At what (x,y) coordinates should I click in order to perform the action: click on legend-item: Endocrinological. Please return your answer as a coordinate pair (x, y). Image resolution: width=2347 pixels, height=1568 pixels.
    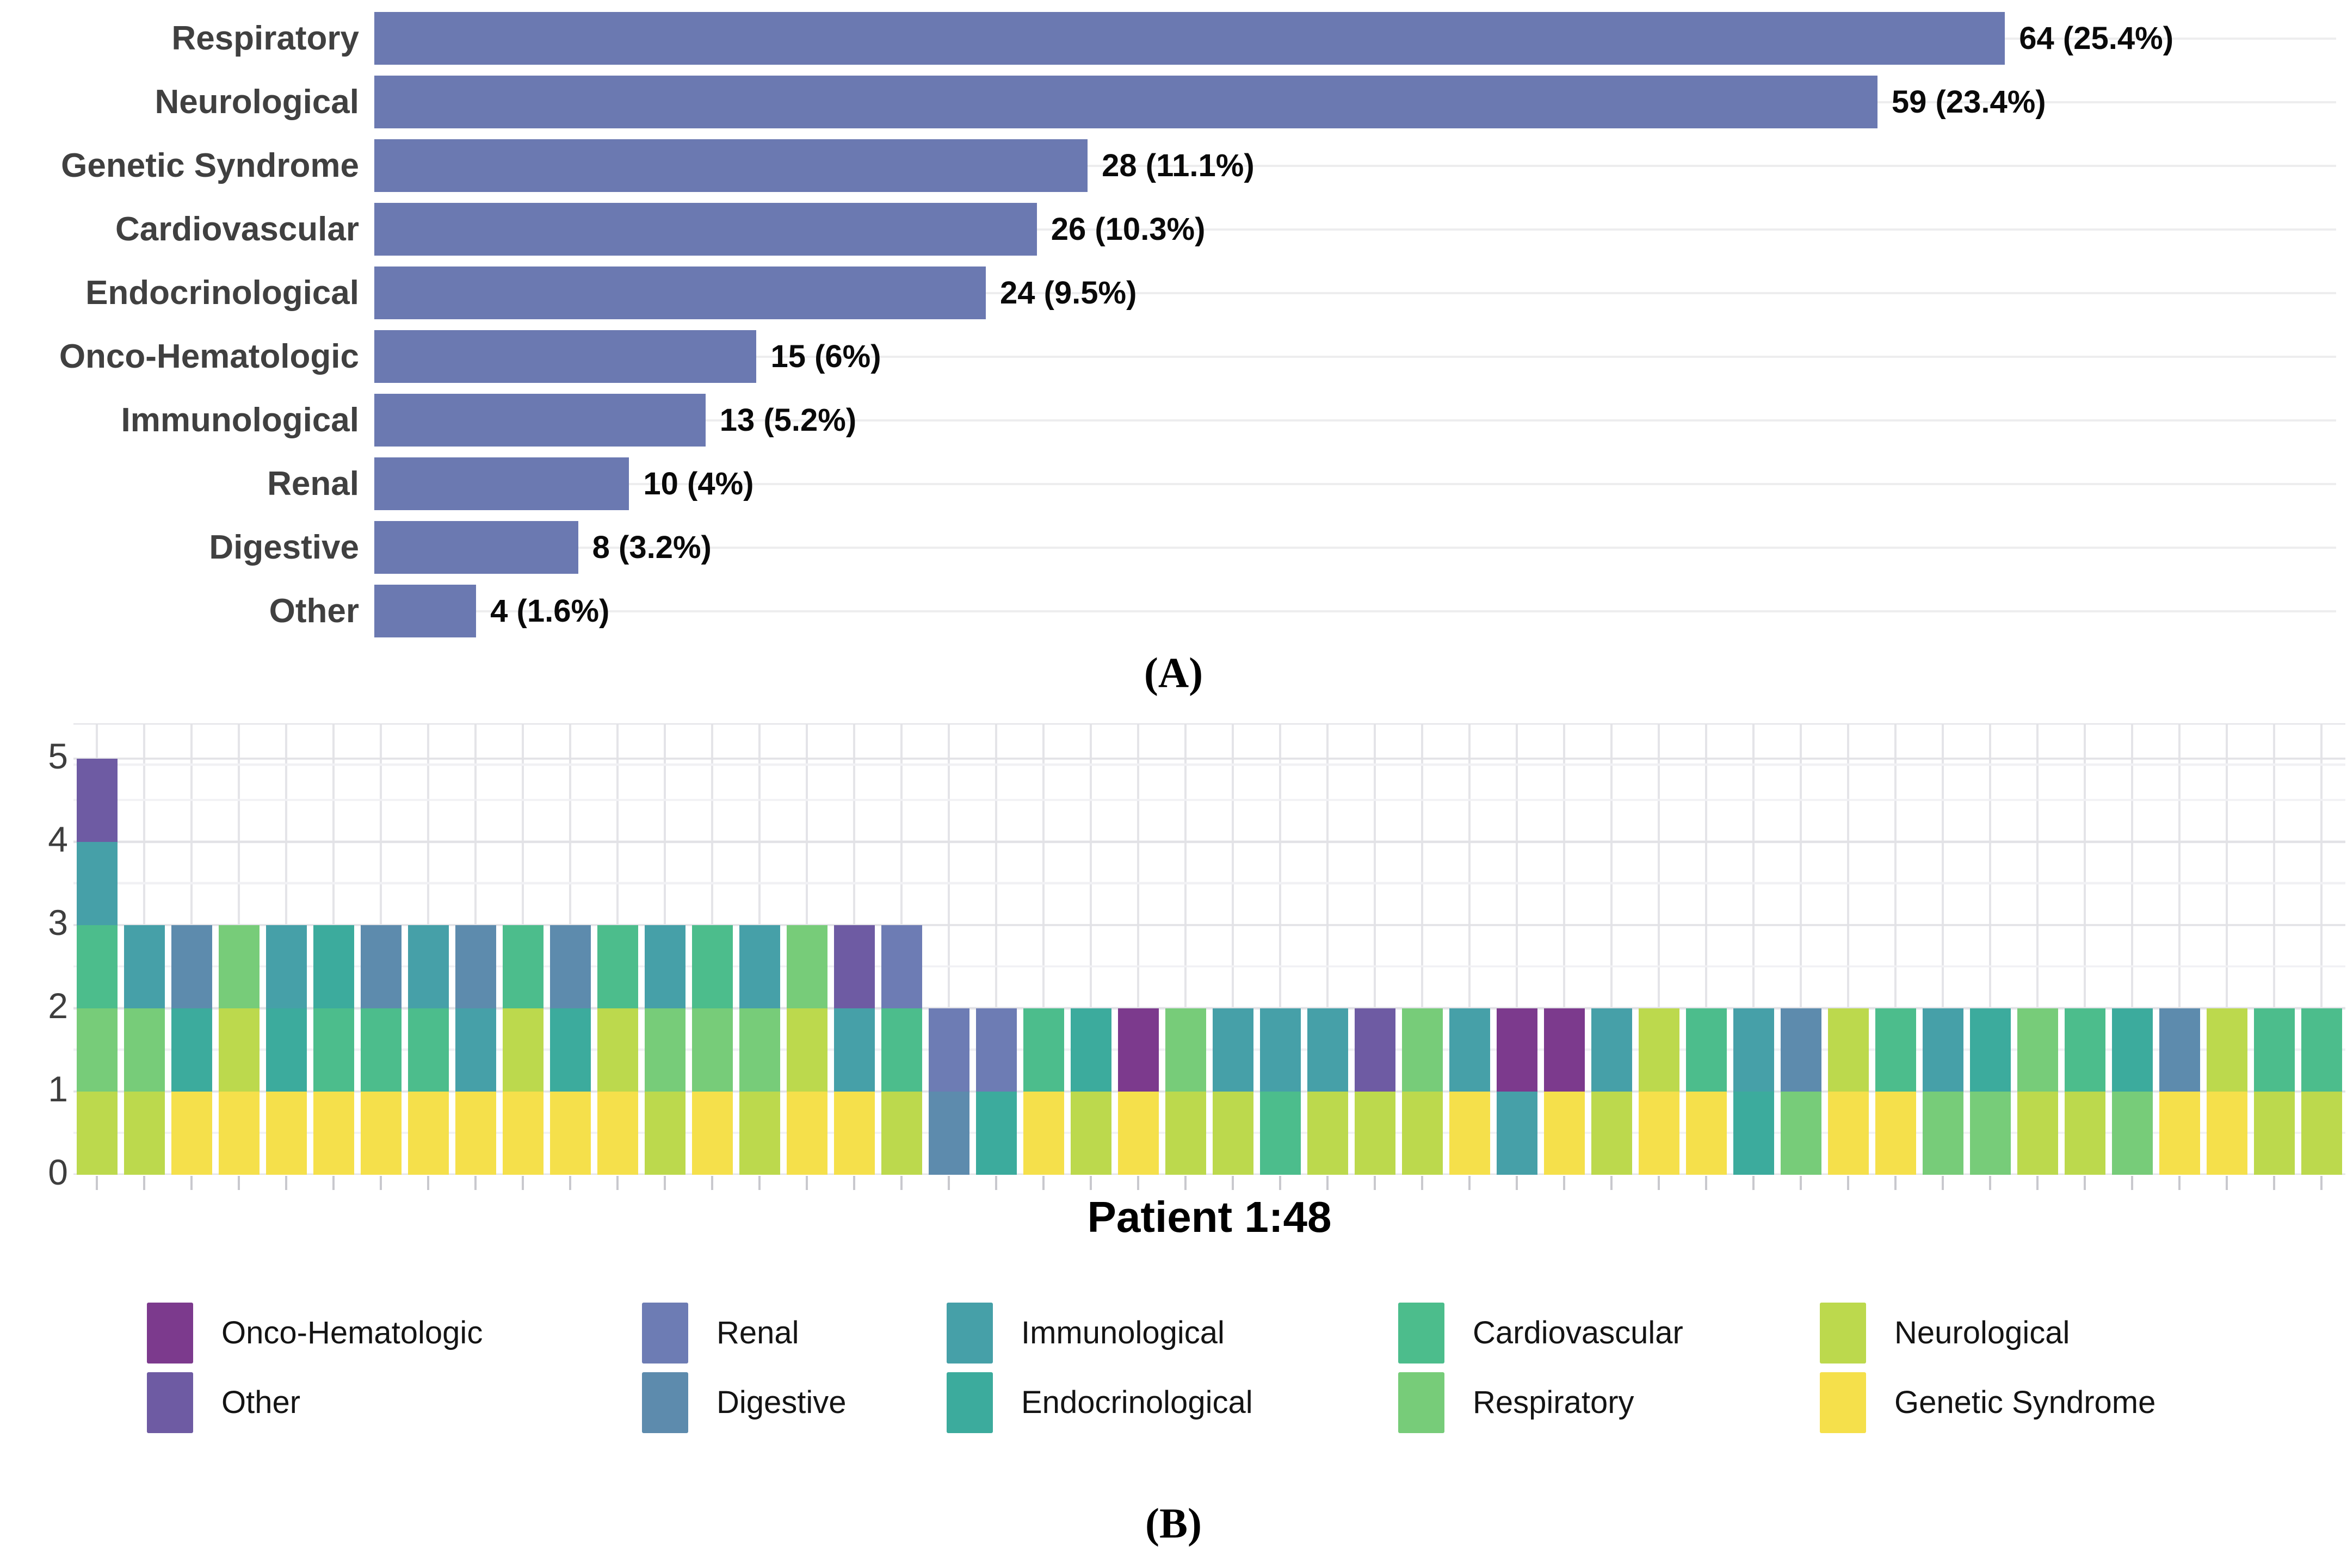
    Looking at the image, I should click on (1100, 1402).